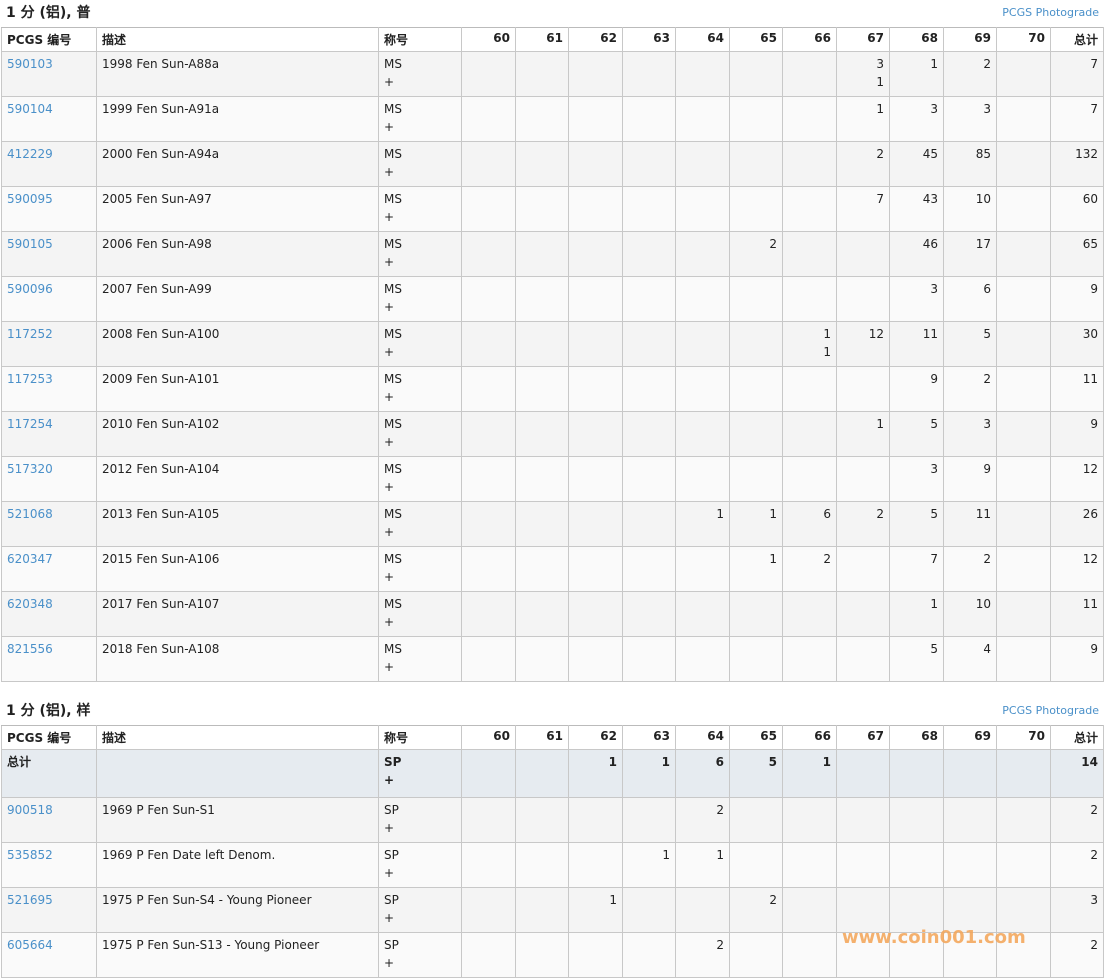 The height and width of the screenshot is (978, 1107). Describe the element at coordinates (30, 64) in the screenshot. I see `pcgs-number-link: 590103` at that location.